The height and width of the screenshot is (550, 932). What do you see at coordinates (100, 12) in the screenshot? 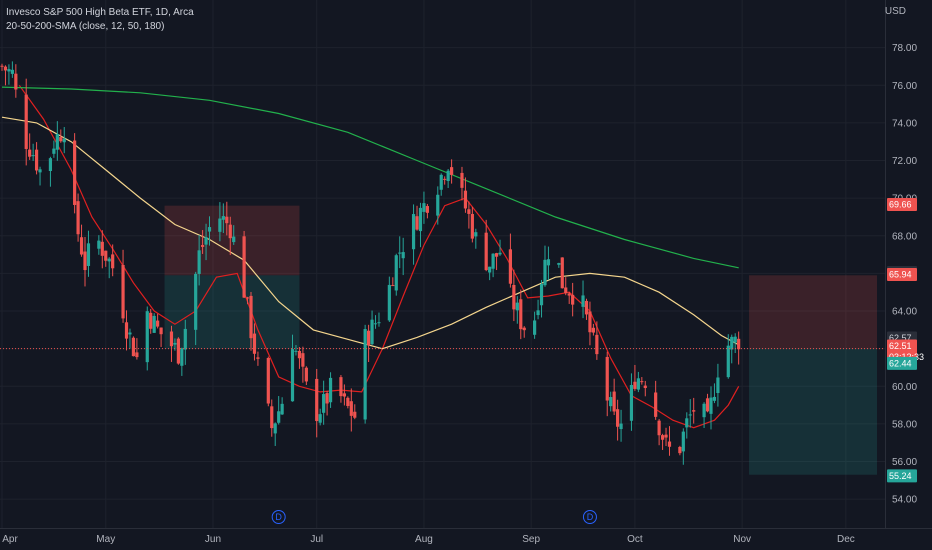
I see `symbol-title: Invesco S&P 500 High Beta ETF, 1D, Arca` at bounding box center [100, 12].